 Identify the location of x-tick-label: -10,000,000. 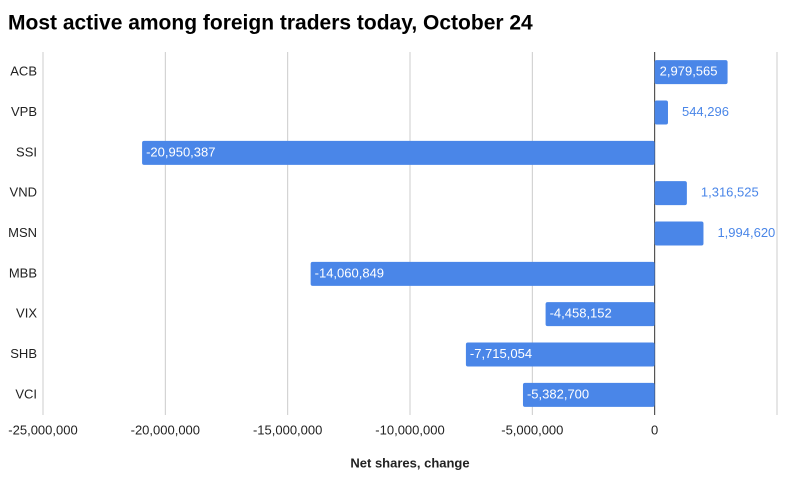
(409, 429).